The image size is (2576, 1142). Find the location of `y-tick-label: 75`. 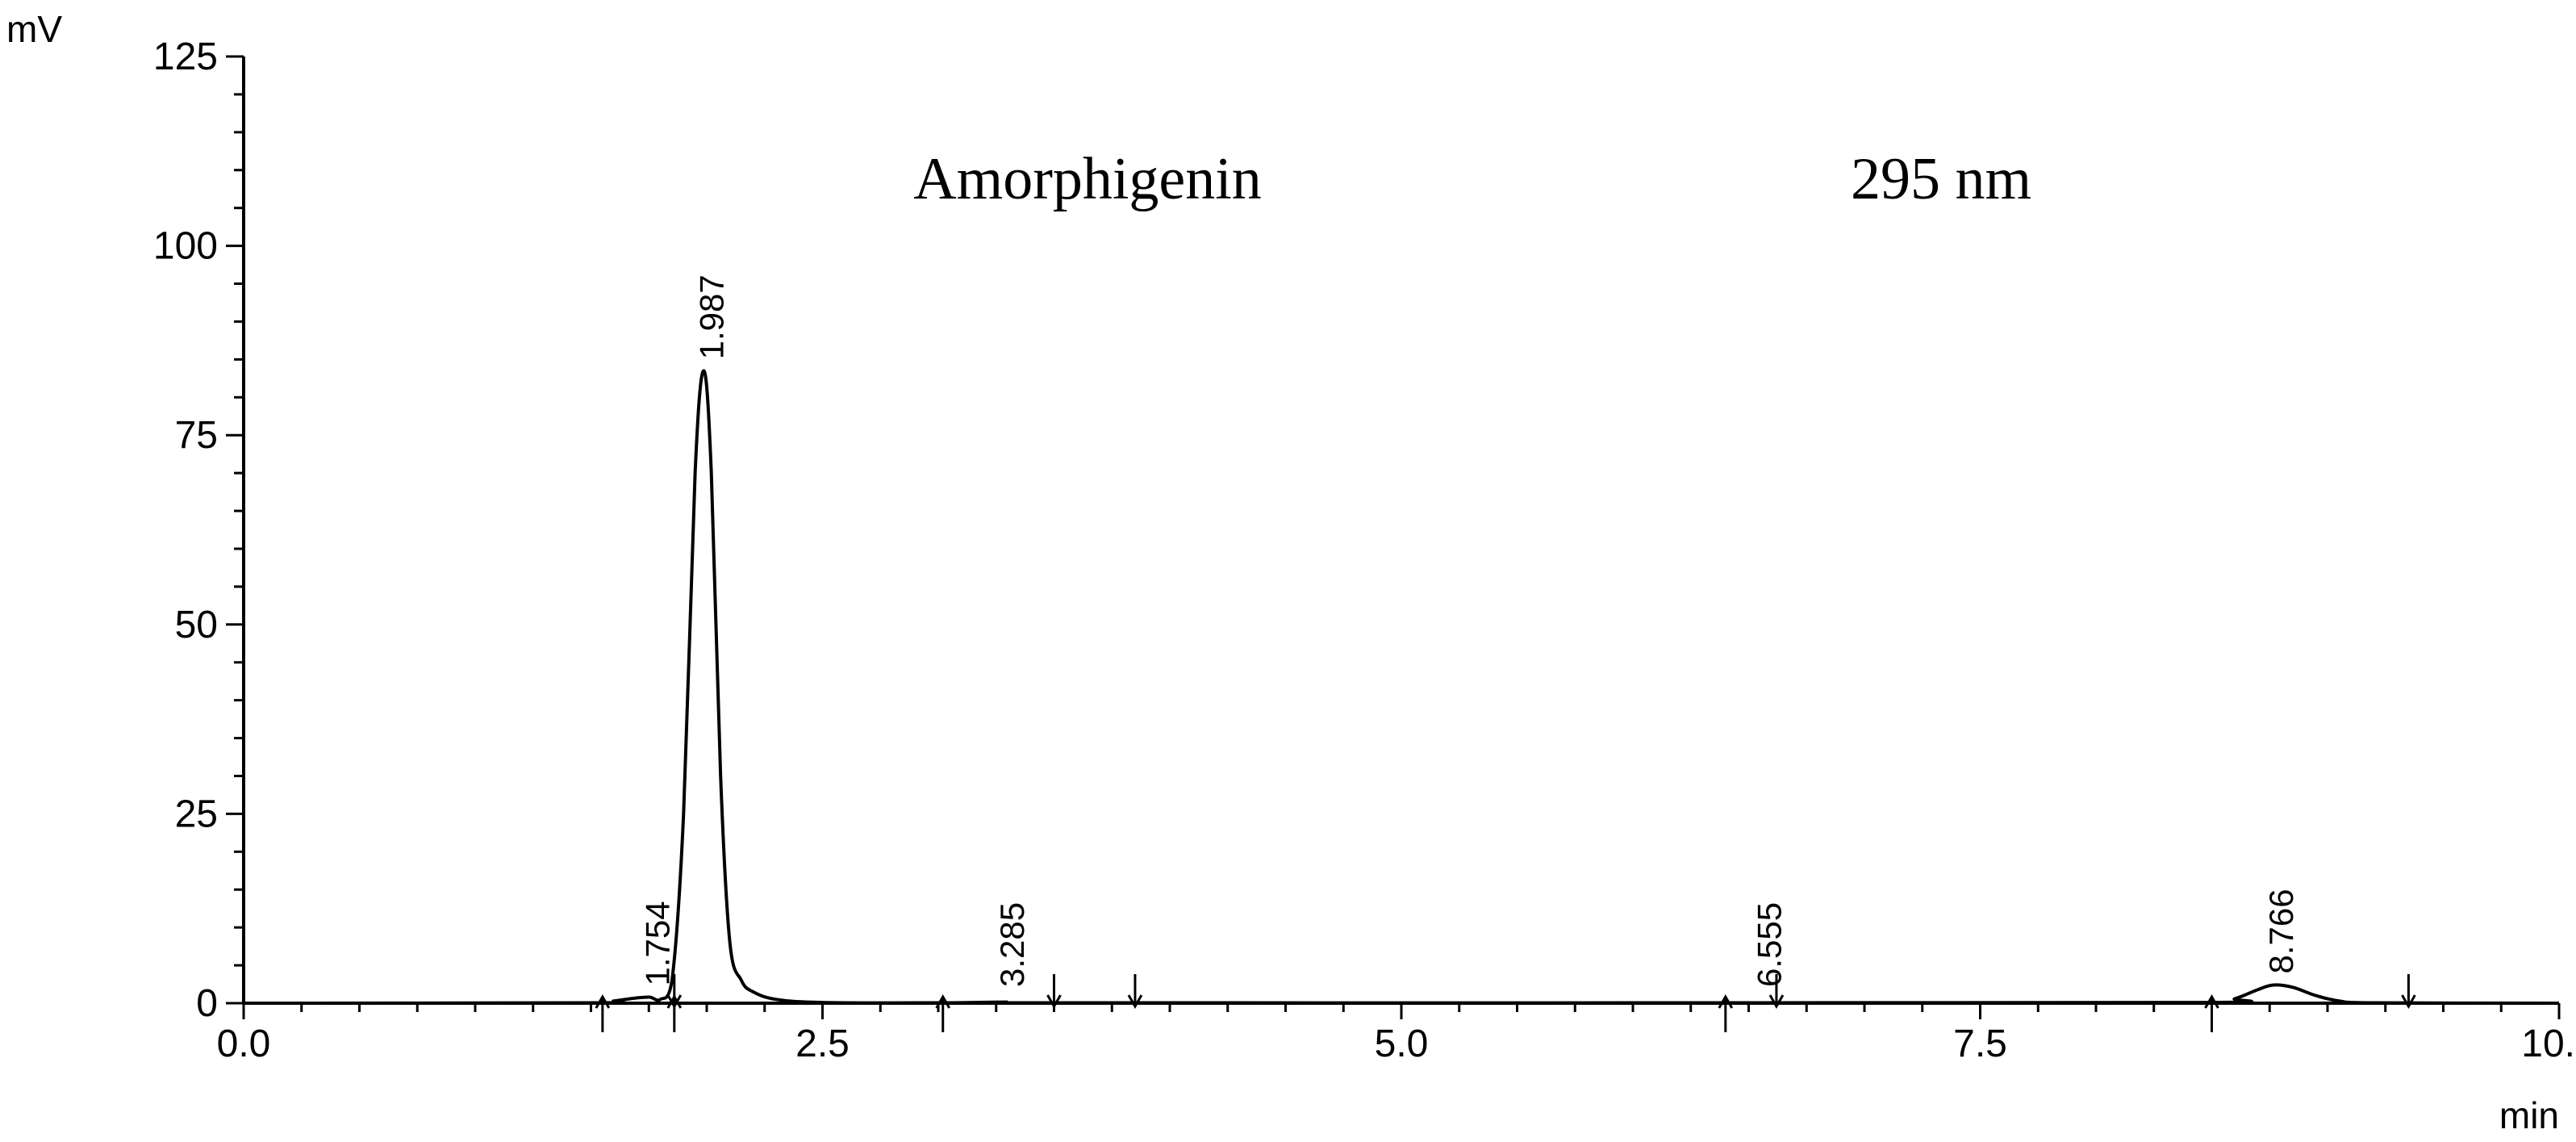

y-tick-label: 75 is located at coordinates (196, 436).